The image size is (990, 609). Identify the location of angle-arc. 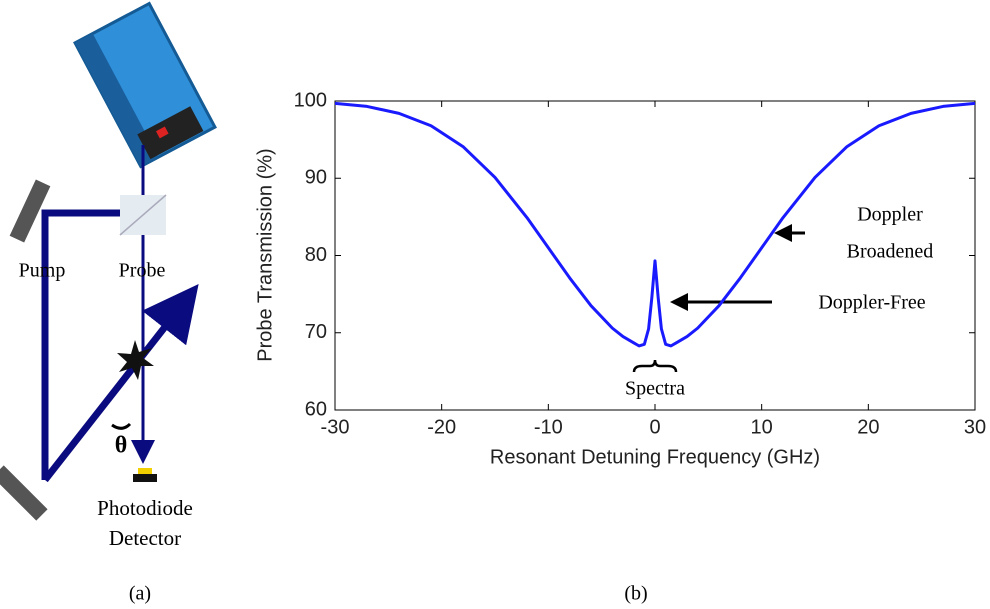
(121, 426).